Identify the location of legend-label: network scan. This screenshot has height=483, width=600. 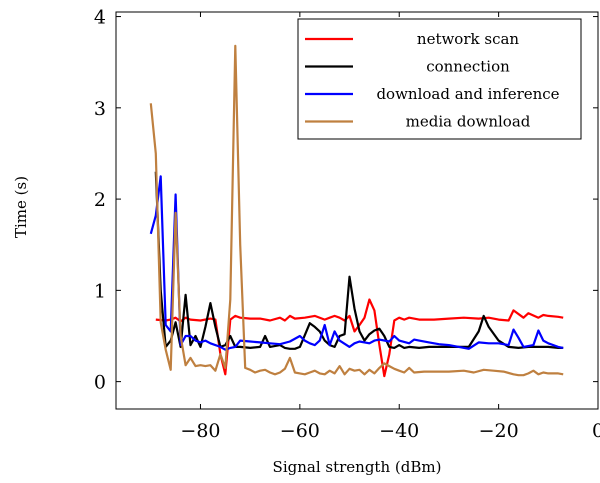
(468, 39).